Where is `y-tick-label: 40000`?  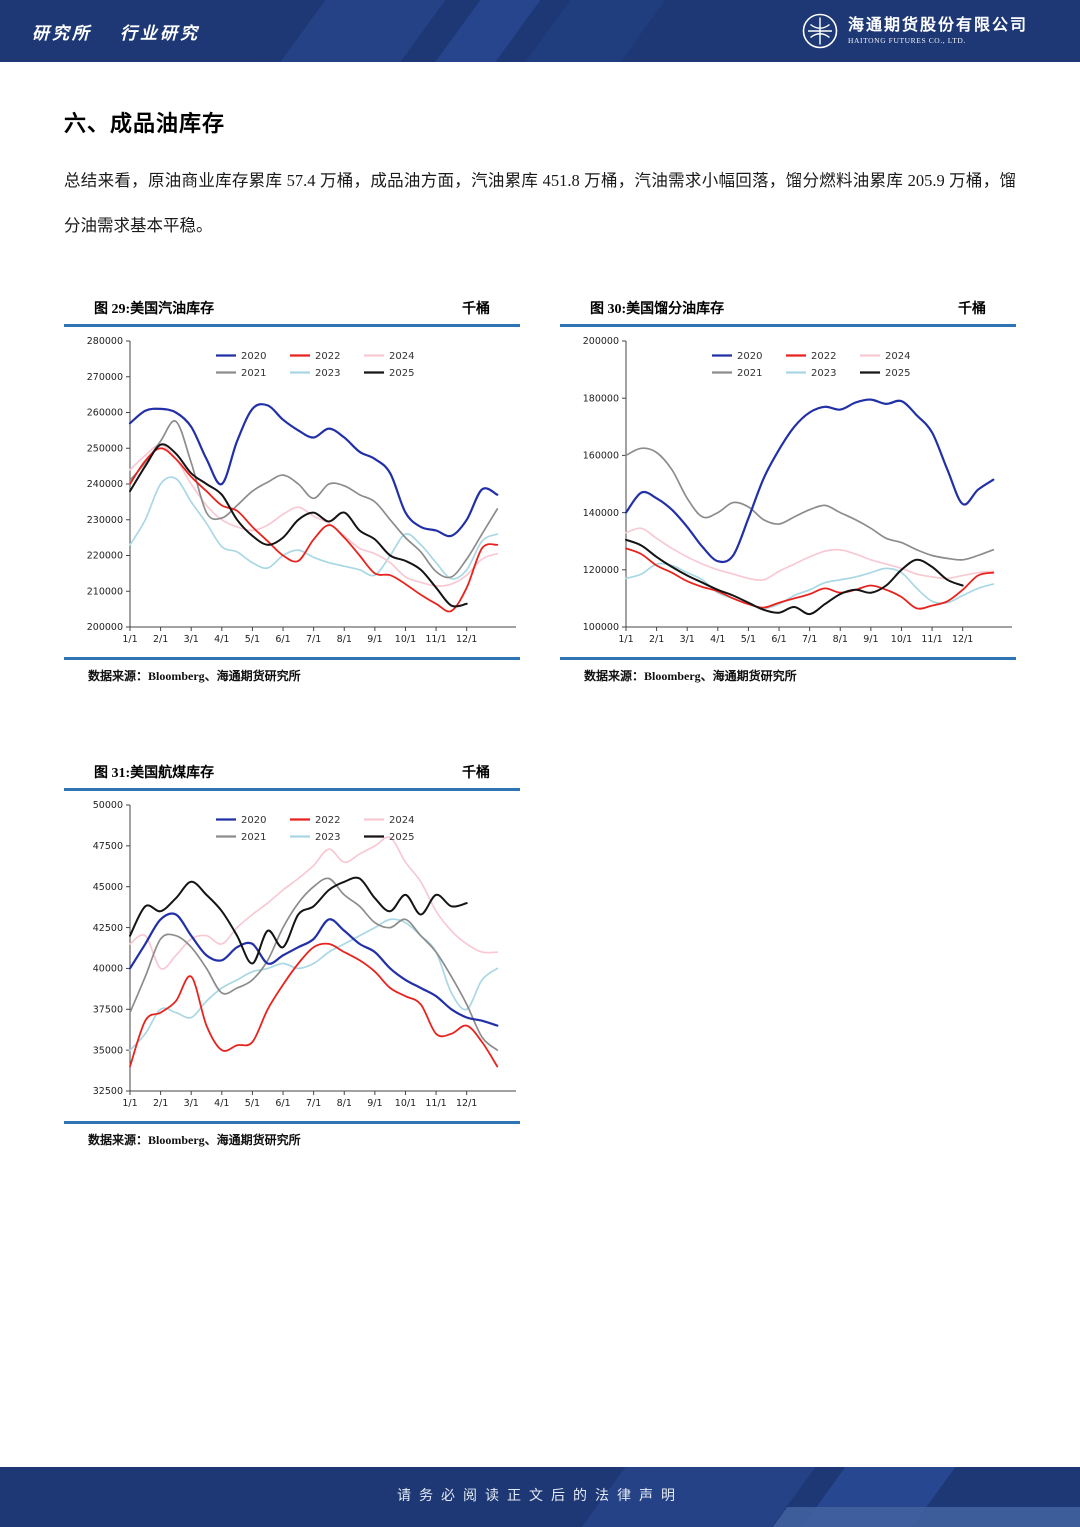
y-tick-label: 40000 is located at coordinates (108, 969).